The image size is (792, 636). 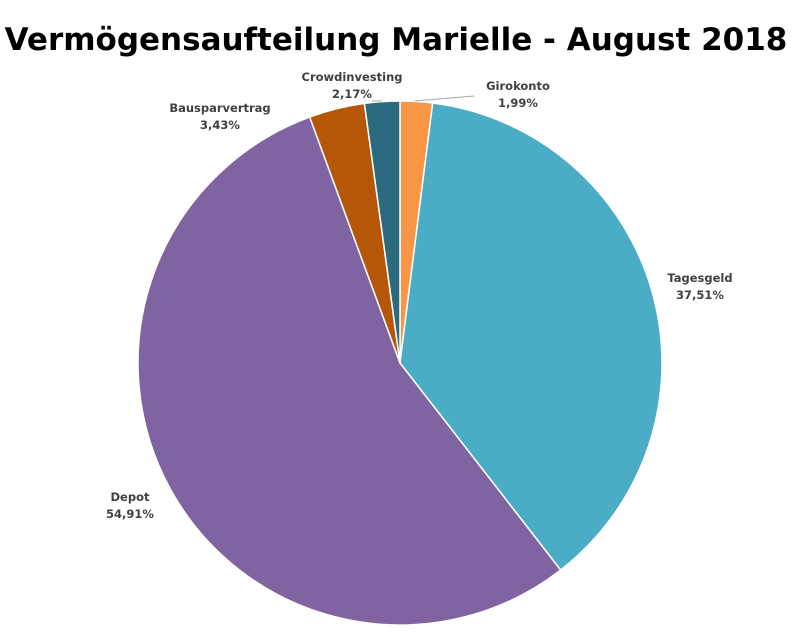 I want to click on slice-percent-crowdinvesting: 2,17%, so click(x=352, y=94).